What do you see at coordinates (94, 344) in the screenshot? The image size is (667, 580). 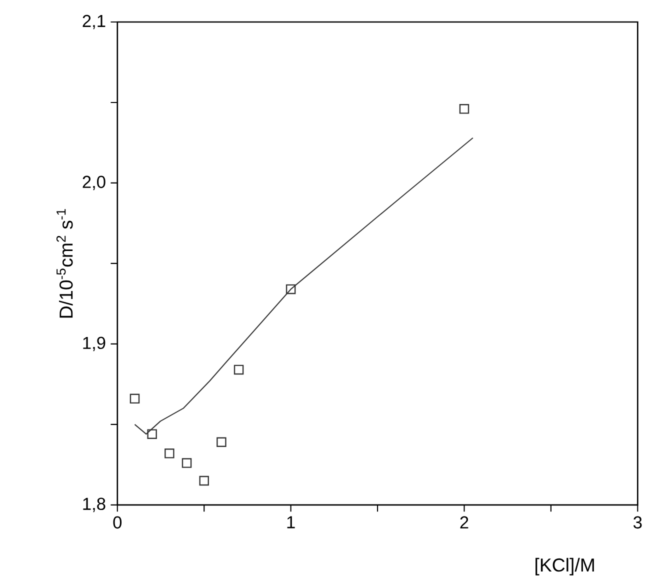 I see `y-tick-label: 1,9` at bounding box center [94, 344].